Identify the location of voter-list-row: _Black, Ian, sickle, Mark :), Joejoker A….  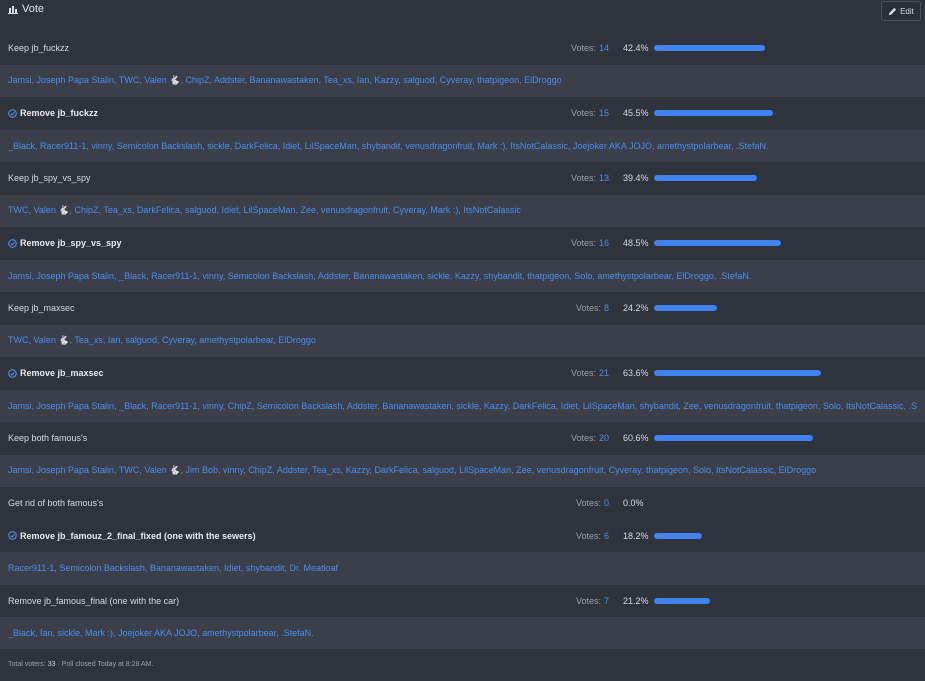
(462, 633).